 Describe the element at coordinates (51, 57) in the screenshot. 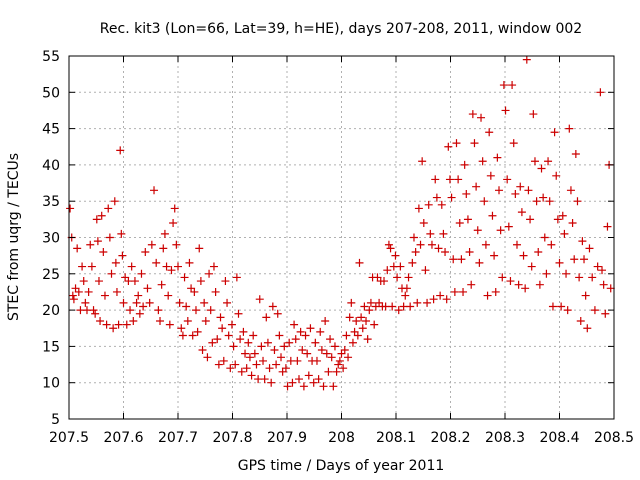

I see `y-tick-label: 55` at that location.